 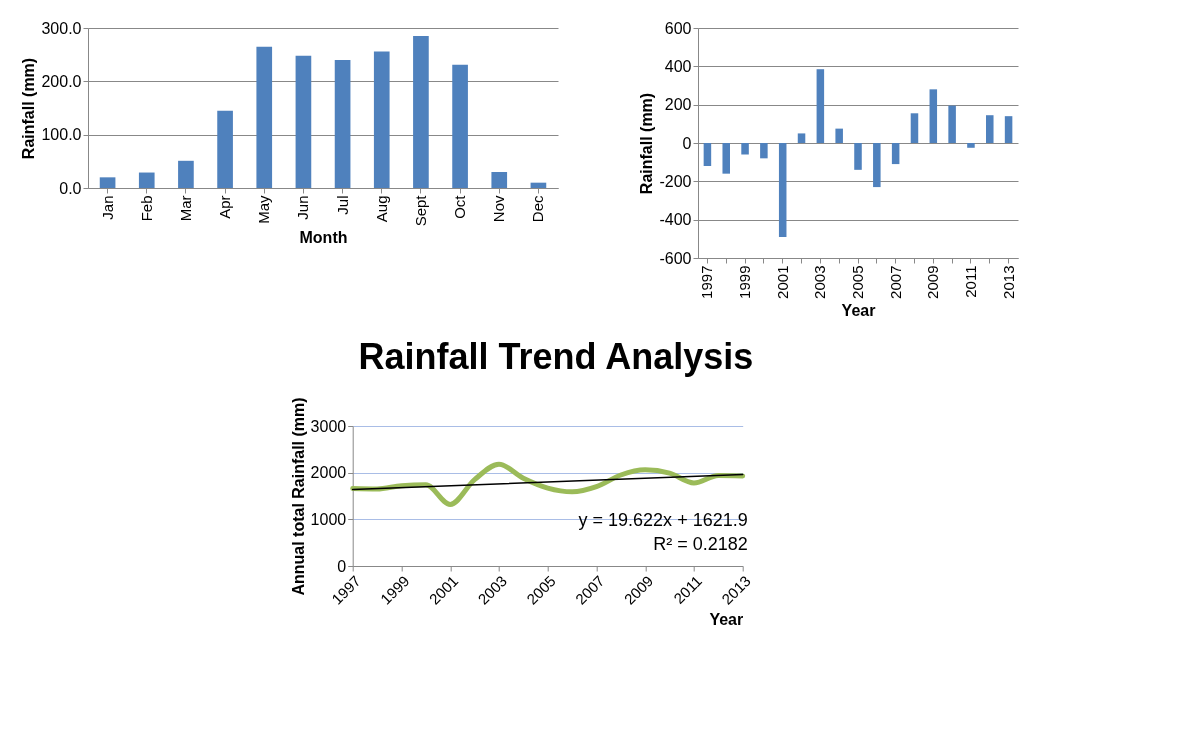 What do you see at coordinates (460, 206) in the screenshot?
I see `x-tick-label: Oct` at bounding box center [460, 206].